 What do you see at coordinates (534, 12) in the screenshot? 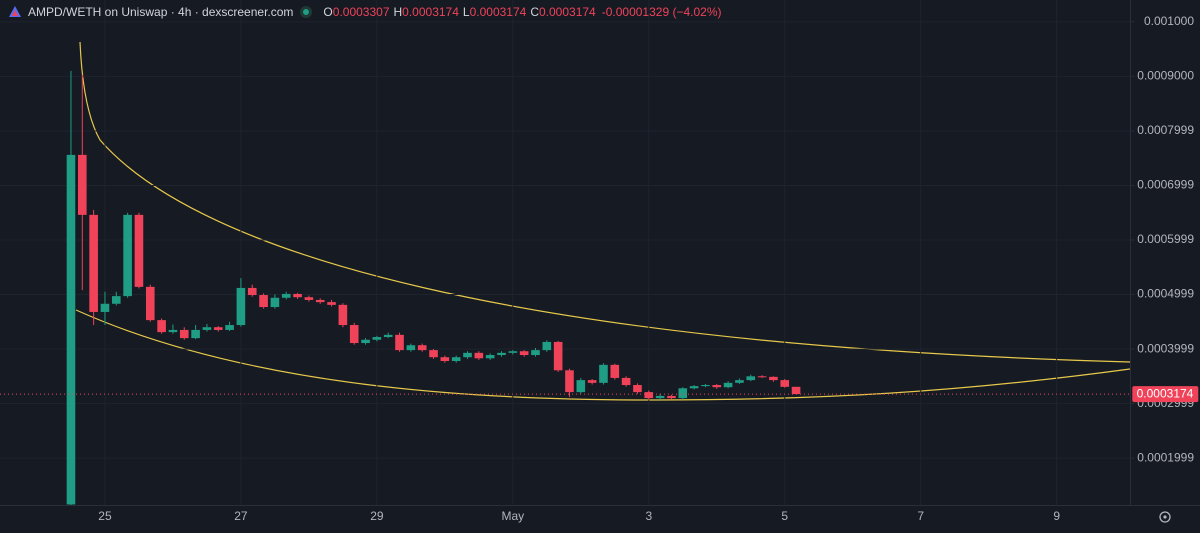
I see `ohlc-label: C` at bounding box center [534, 12].